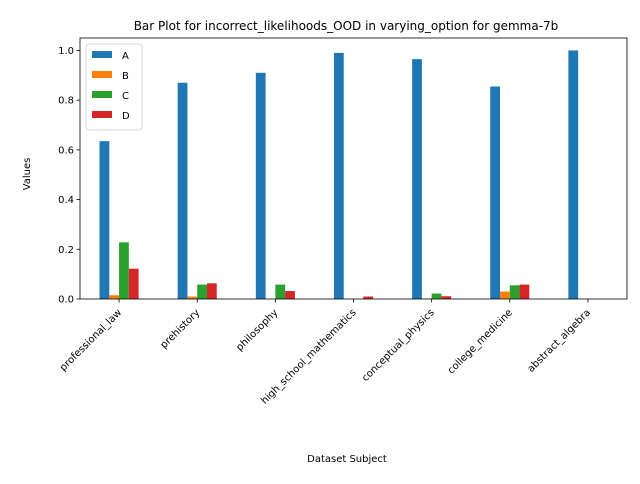 The height and width of the screenshot is (484, 640). Describe the element at coordinates (104, 220) in the screenshot. I see `bar-A-professional_law` at that location.